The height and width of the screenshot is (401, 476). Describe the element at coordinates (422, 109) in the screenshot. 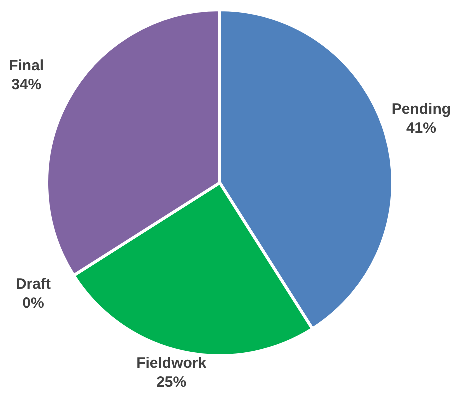

I see `slice-label: Pending` at that location.